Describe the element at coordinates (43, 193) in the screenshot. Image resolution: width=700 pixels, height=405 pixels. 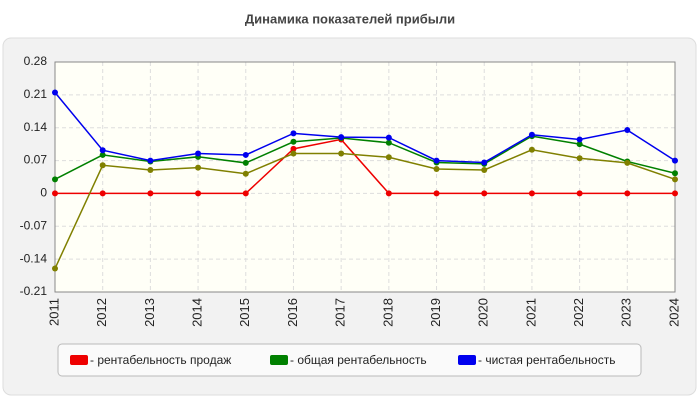
I see `y-tick-label: 0` at that location.